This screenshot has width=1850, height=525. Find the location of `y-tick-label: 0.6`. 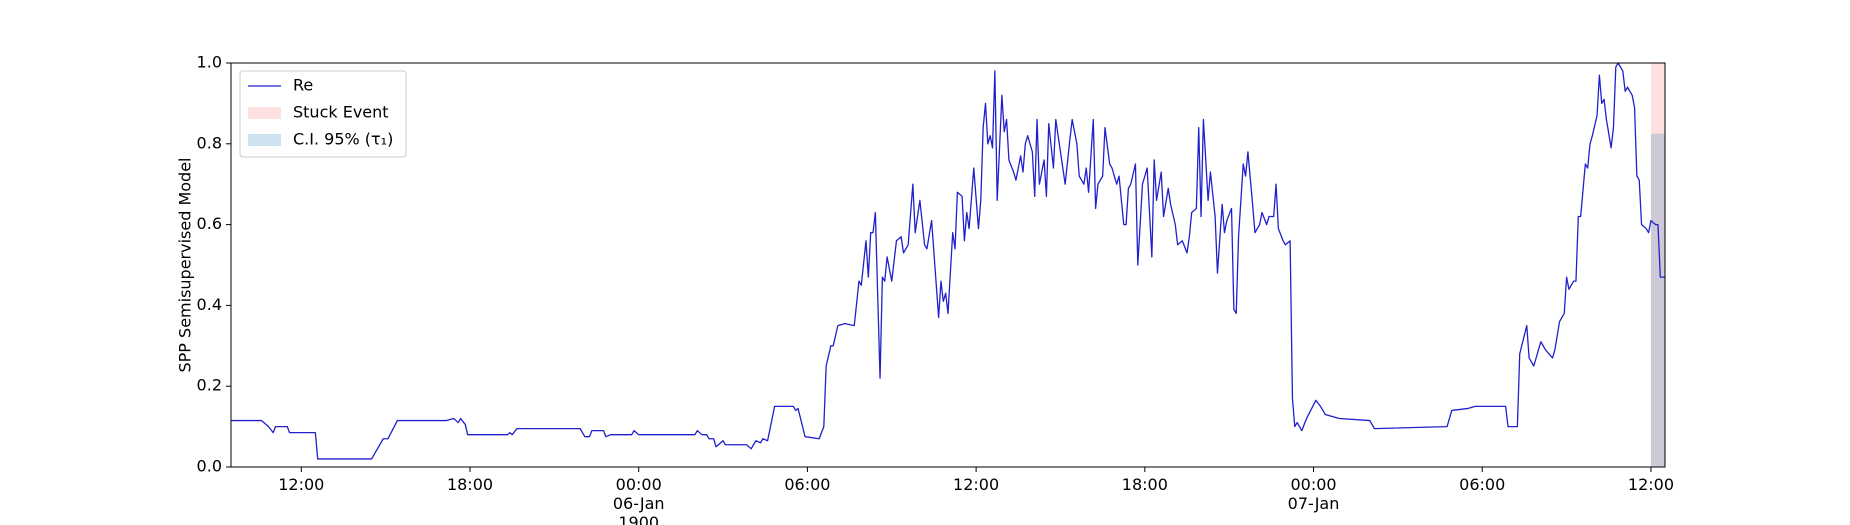

y-tick-label: 0.6 is located at coordinates (209, 223).